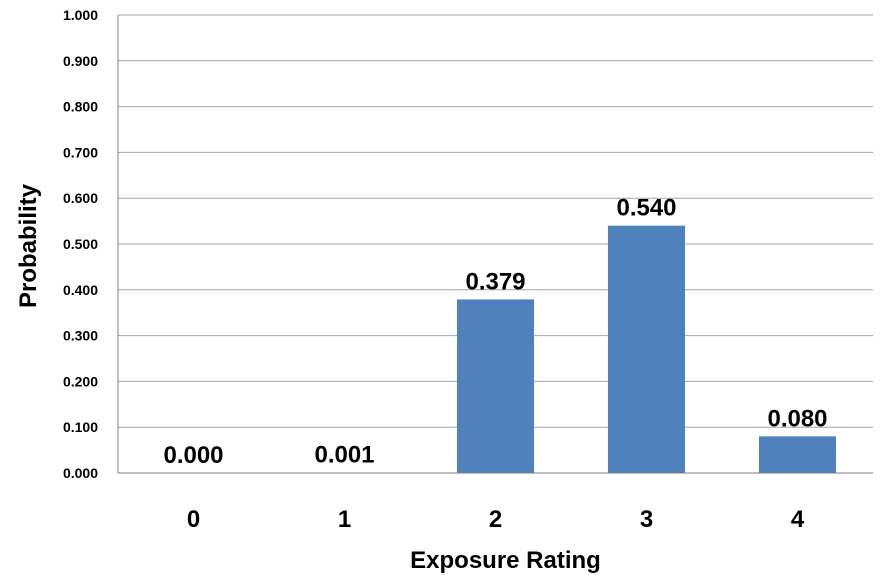  I want to click on y-tick-label: 0.000, so click(80, 473).